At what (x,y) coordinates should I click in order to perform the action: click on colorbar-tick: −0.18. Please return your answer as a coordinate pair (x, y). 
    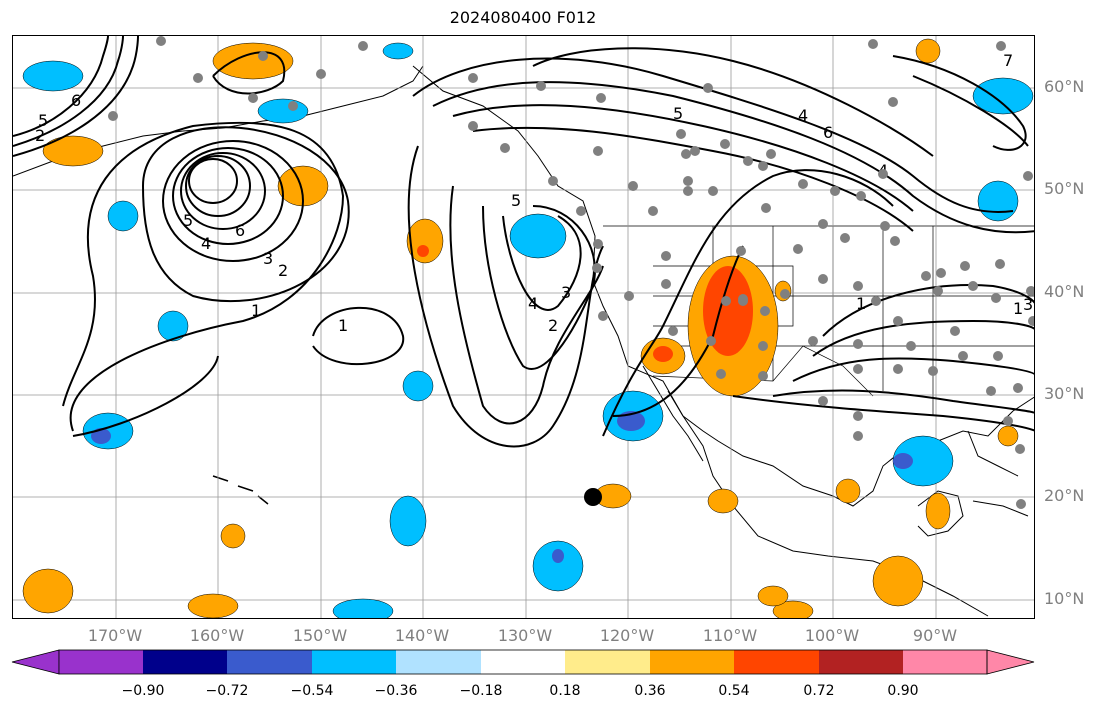
    Looking at the image, I should click on (481, 691).